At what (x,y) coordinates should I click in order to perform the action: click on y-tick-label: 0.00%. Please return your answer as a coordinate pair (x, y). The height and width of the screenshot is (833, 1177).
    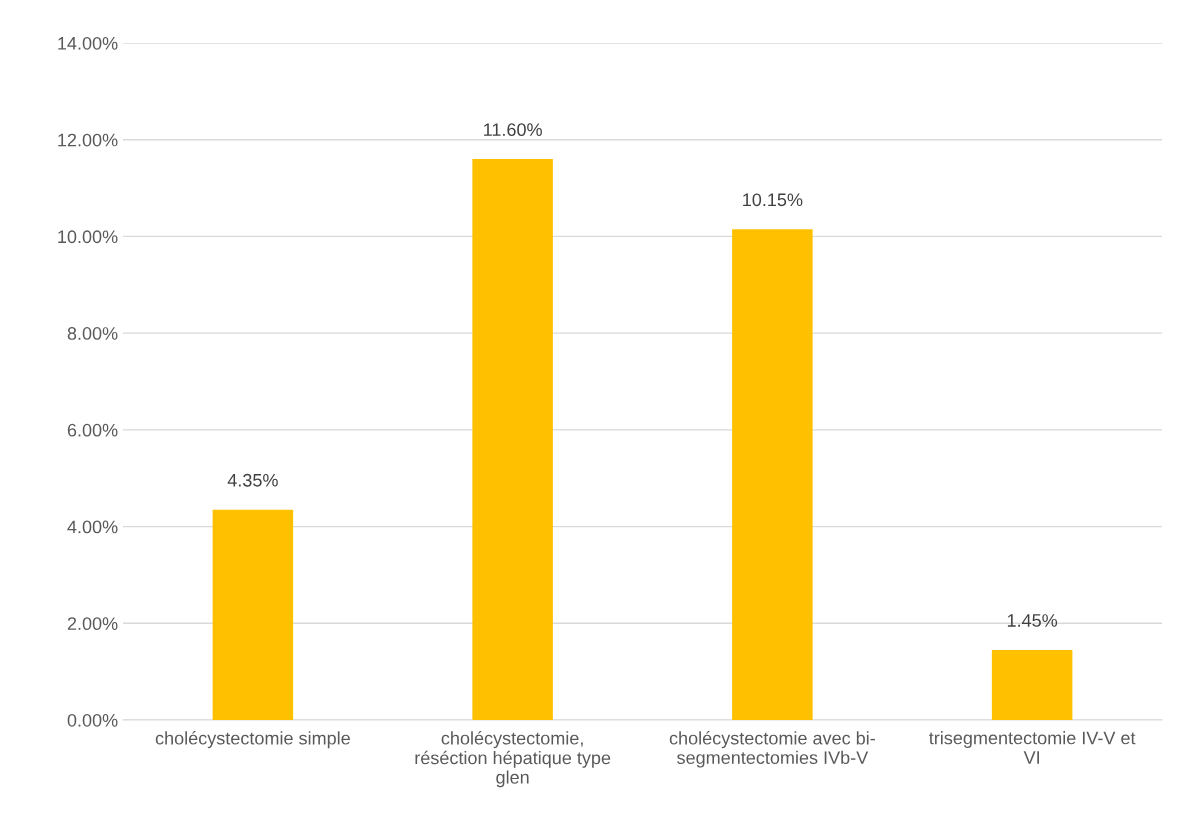
    Looking at the image, I should click on (92, 720).